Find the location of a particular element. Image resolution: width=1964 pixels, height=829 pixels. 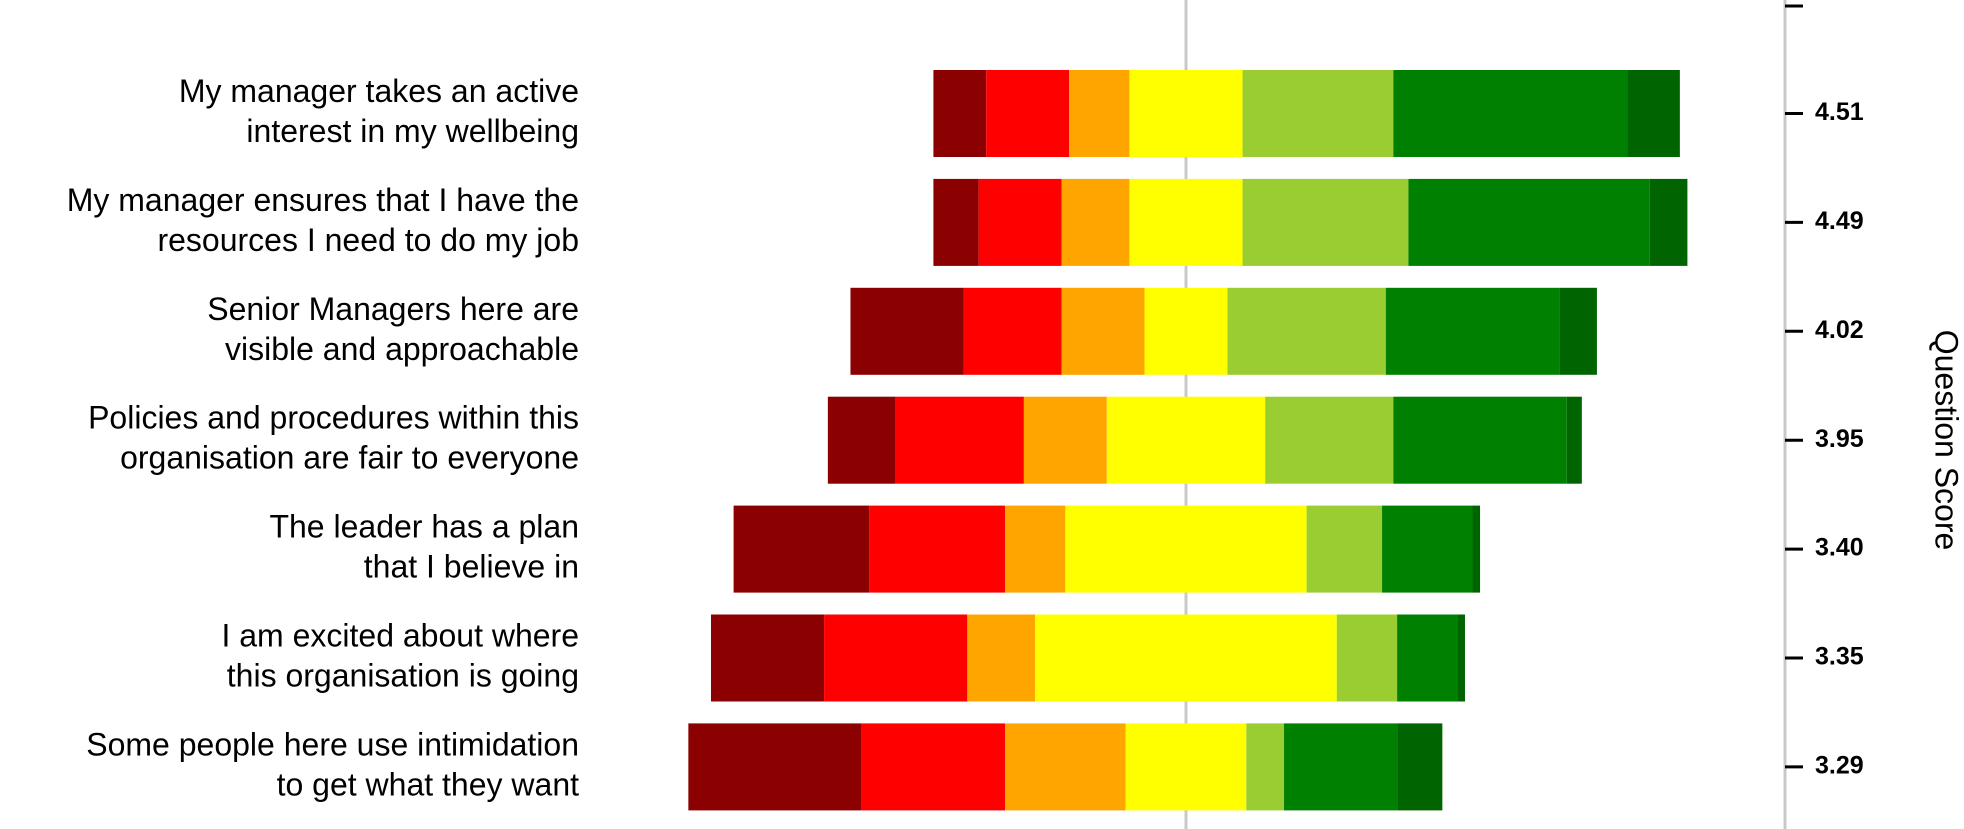

category-label: Senior Managers here are is located at coordinates (393, 309).